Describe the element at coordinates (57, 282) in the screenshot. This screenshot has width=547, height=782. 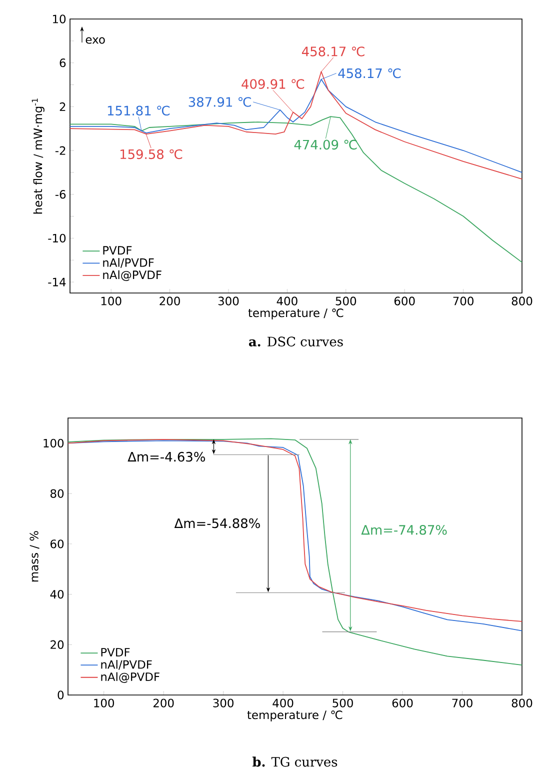
I see `y-tick-label: -14` at that location.